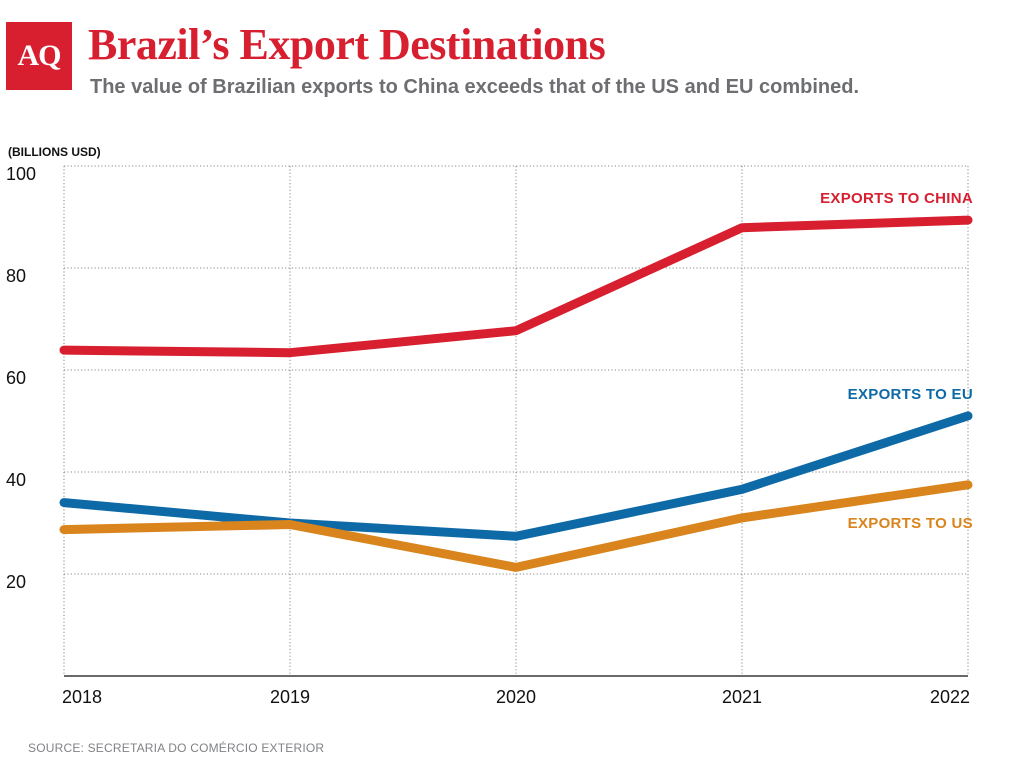  I want to click on series-label: EXPORTS TO EU, so click(910, 394).